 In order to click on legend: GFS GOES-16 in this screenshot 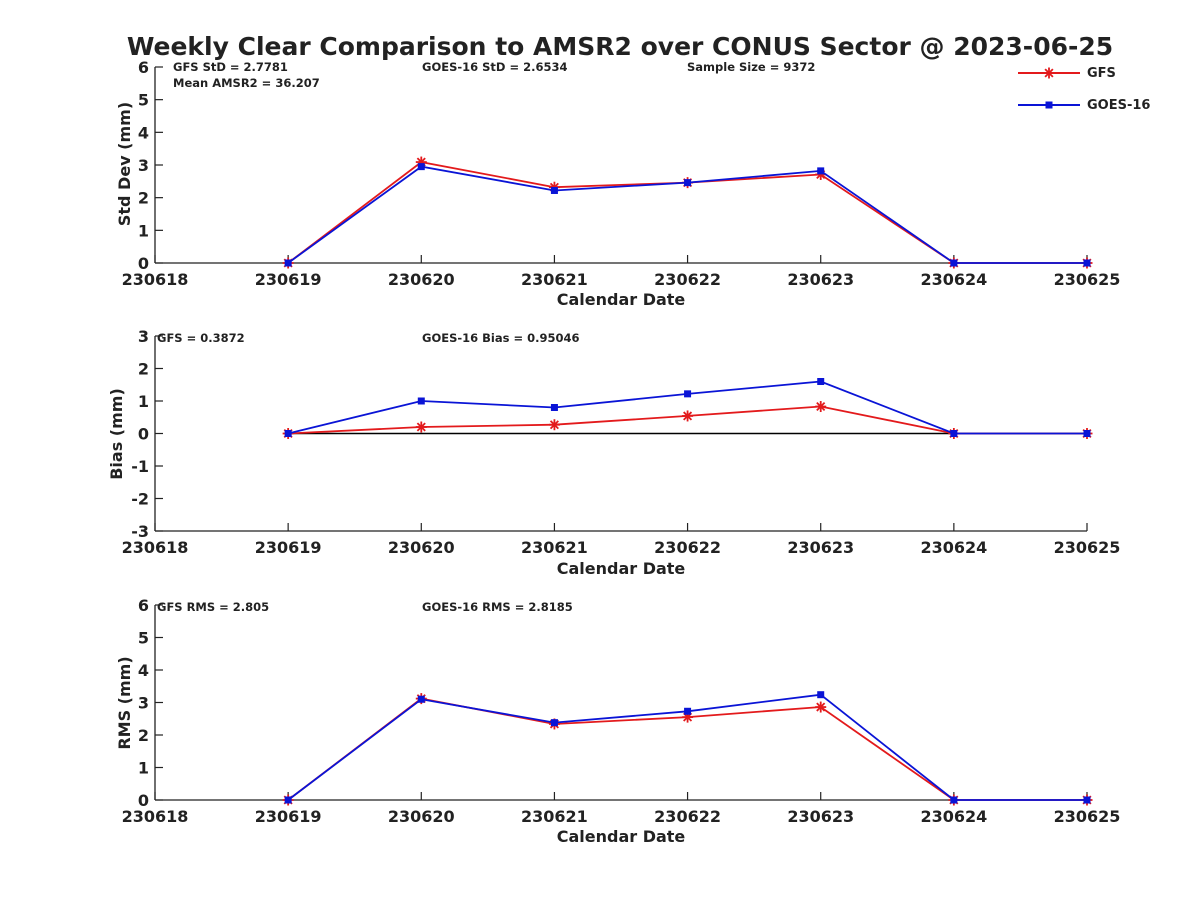, I will do `click(1084, 89)`.